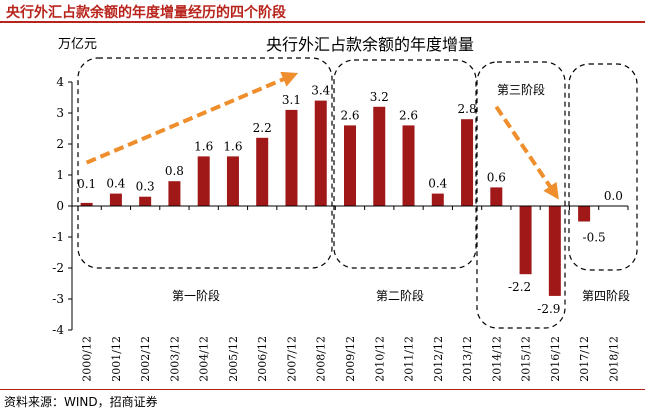 The image size is (645, 412). I want to click on y-tick-label: -2, so click(58, 268).